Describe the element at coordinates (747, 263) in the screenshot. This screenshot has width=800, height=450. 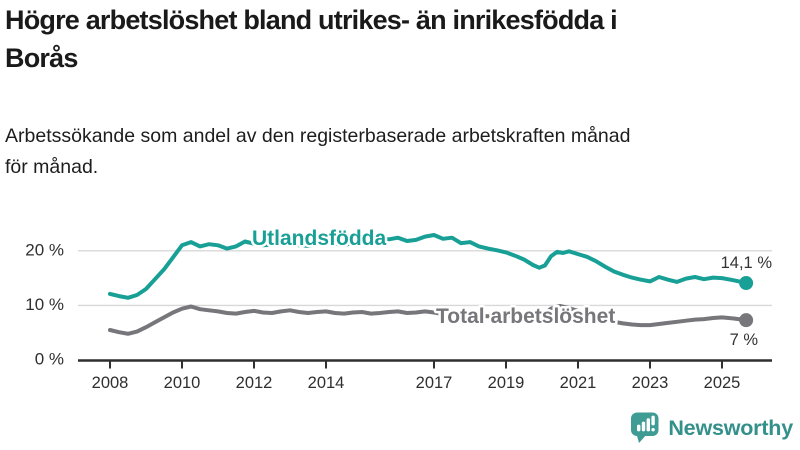
I see `end-value-utlandsfodda: 14,1 %` at that location.